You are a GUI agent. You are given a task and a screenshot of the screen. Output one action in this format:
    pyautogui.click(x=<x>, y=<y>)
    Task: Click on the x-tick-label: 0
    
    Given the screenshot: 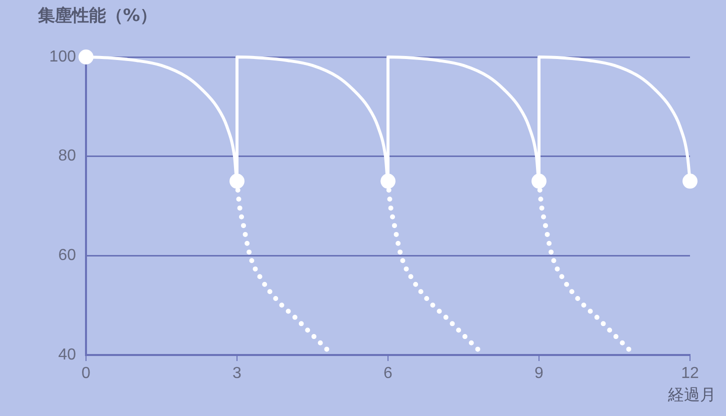 What is the action you would take?
    pyautogui.click(x=86, y=373)
    